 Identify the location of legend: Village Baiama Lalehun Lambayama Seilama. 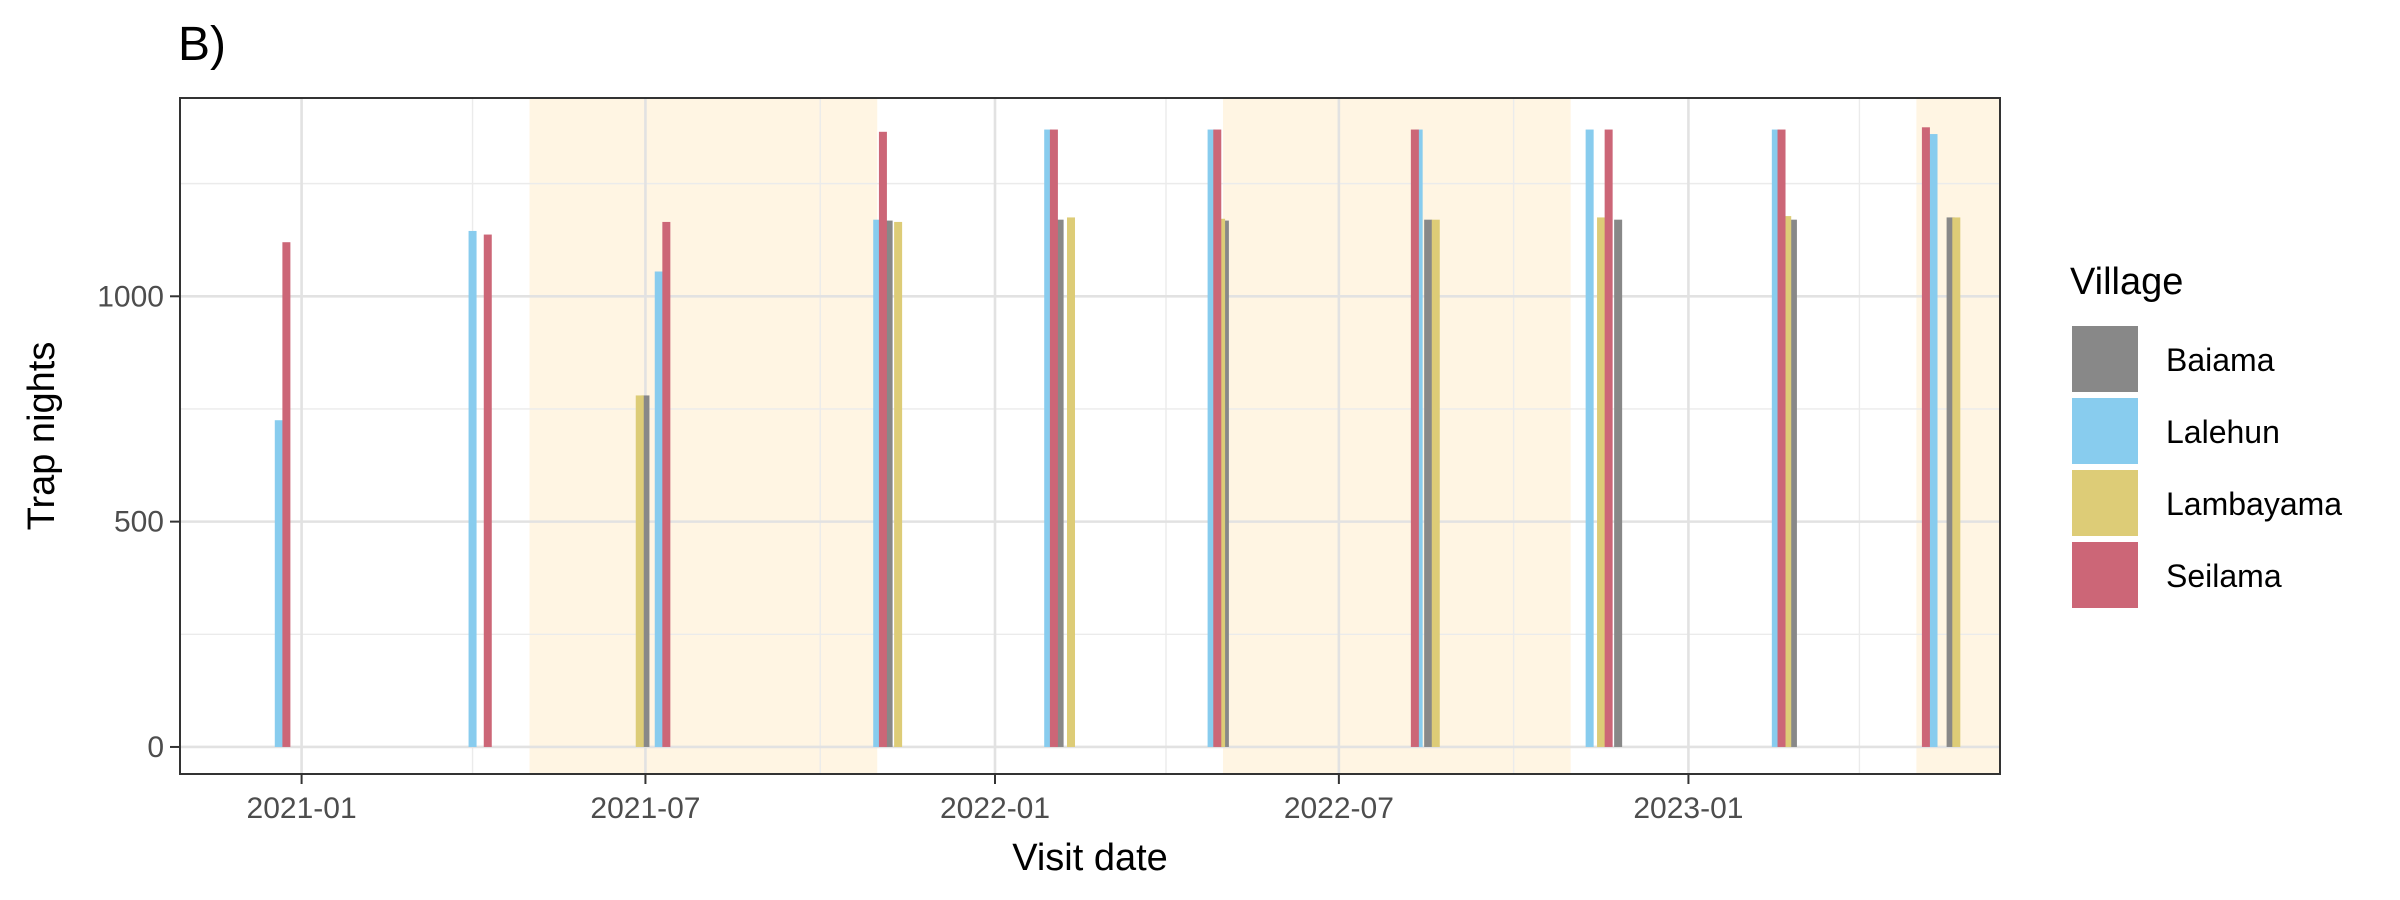
(2206, 434).